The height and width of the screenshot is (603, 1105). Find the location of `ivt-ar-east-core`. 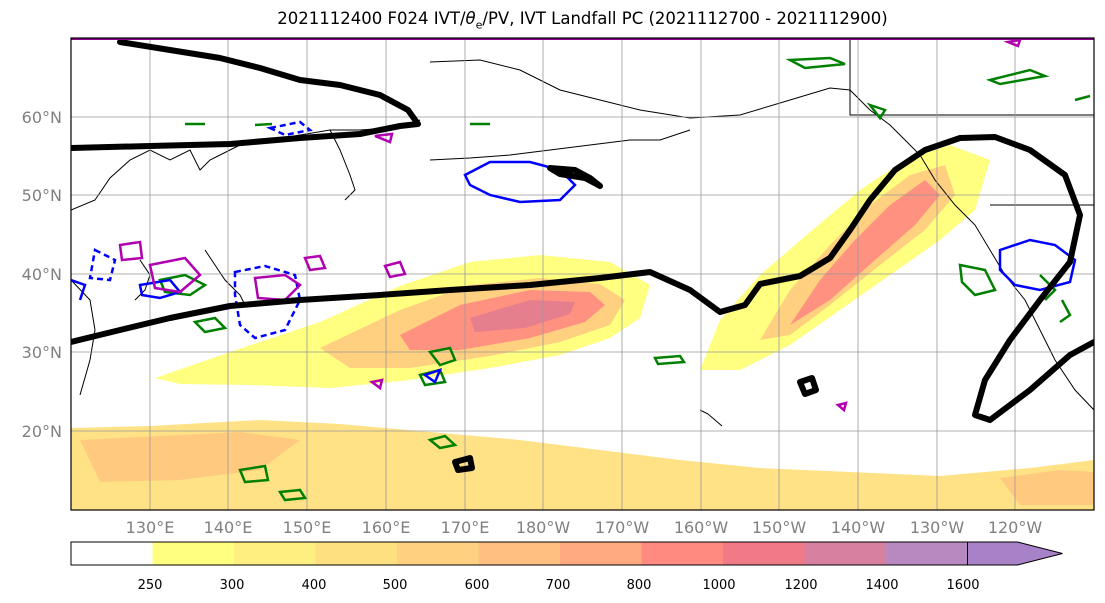

ivt-ar-east-core is located at coordinates (865, 252).